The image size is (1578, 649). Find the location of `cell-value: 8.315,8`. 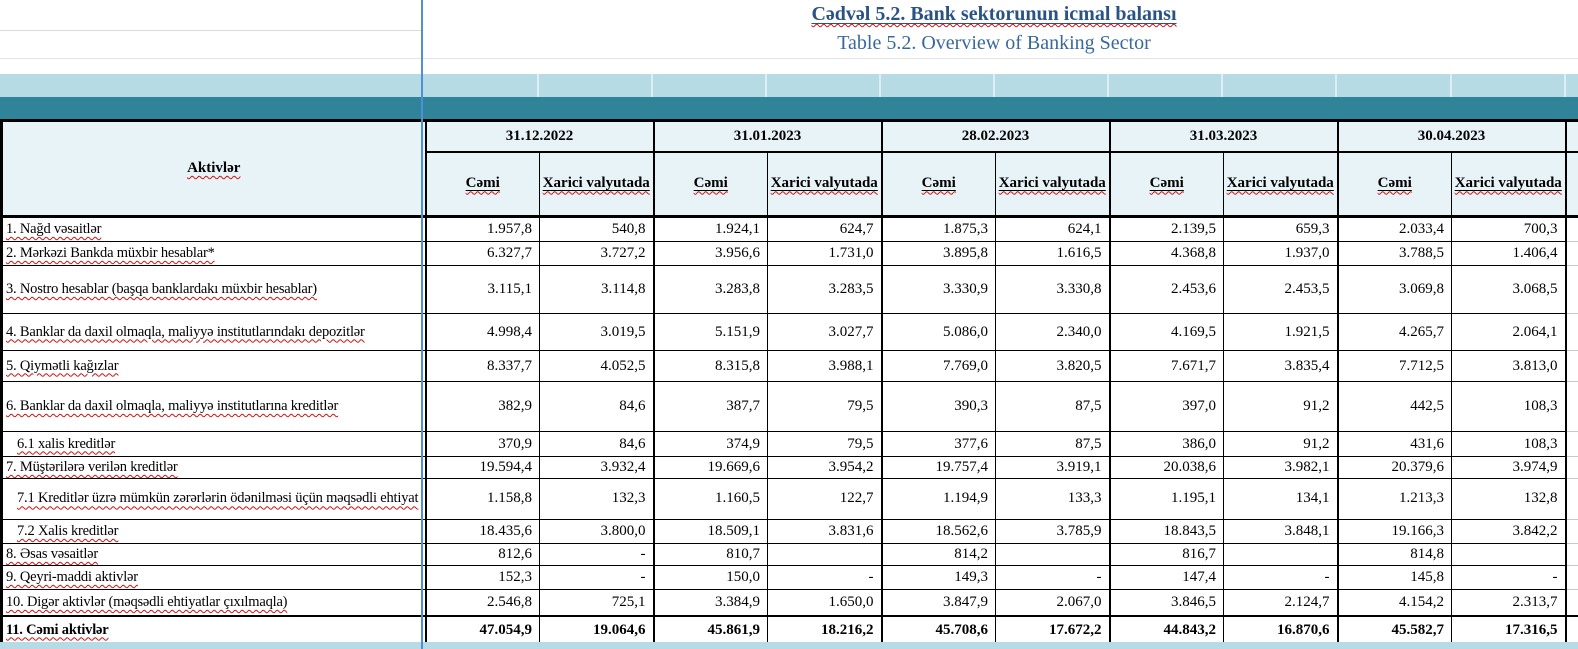

cell-value: 8.315,8 is located at coordinates (710, 366).